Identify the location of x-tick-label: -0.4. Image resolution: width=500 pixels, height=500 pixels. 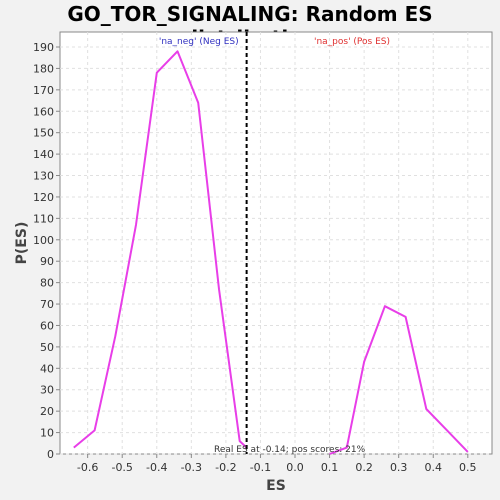
(156, 467).